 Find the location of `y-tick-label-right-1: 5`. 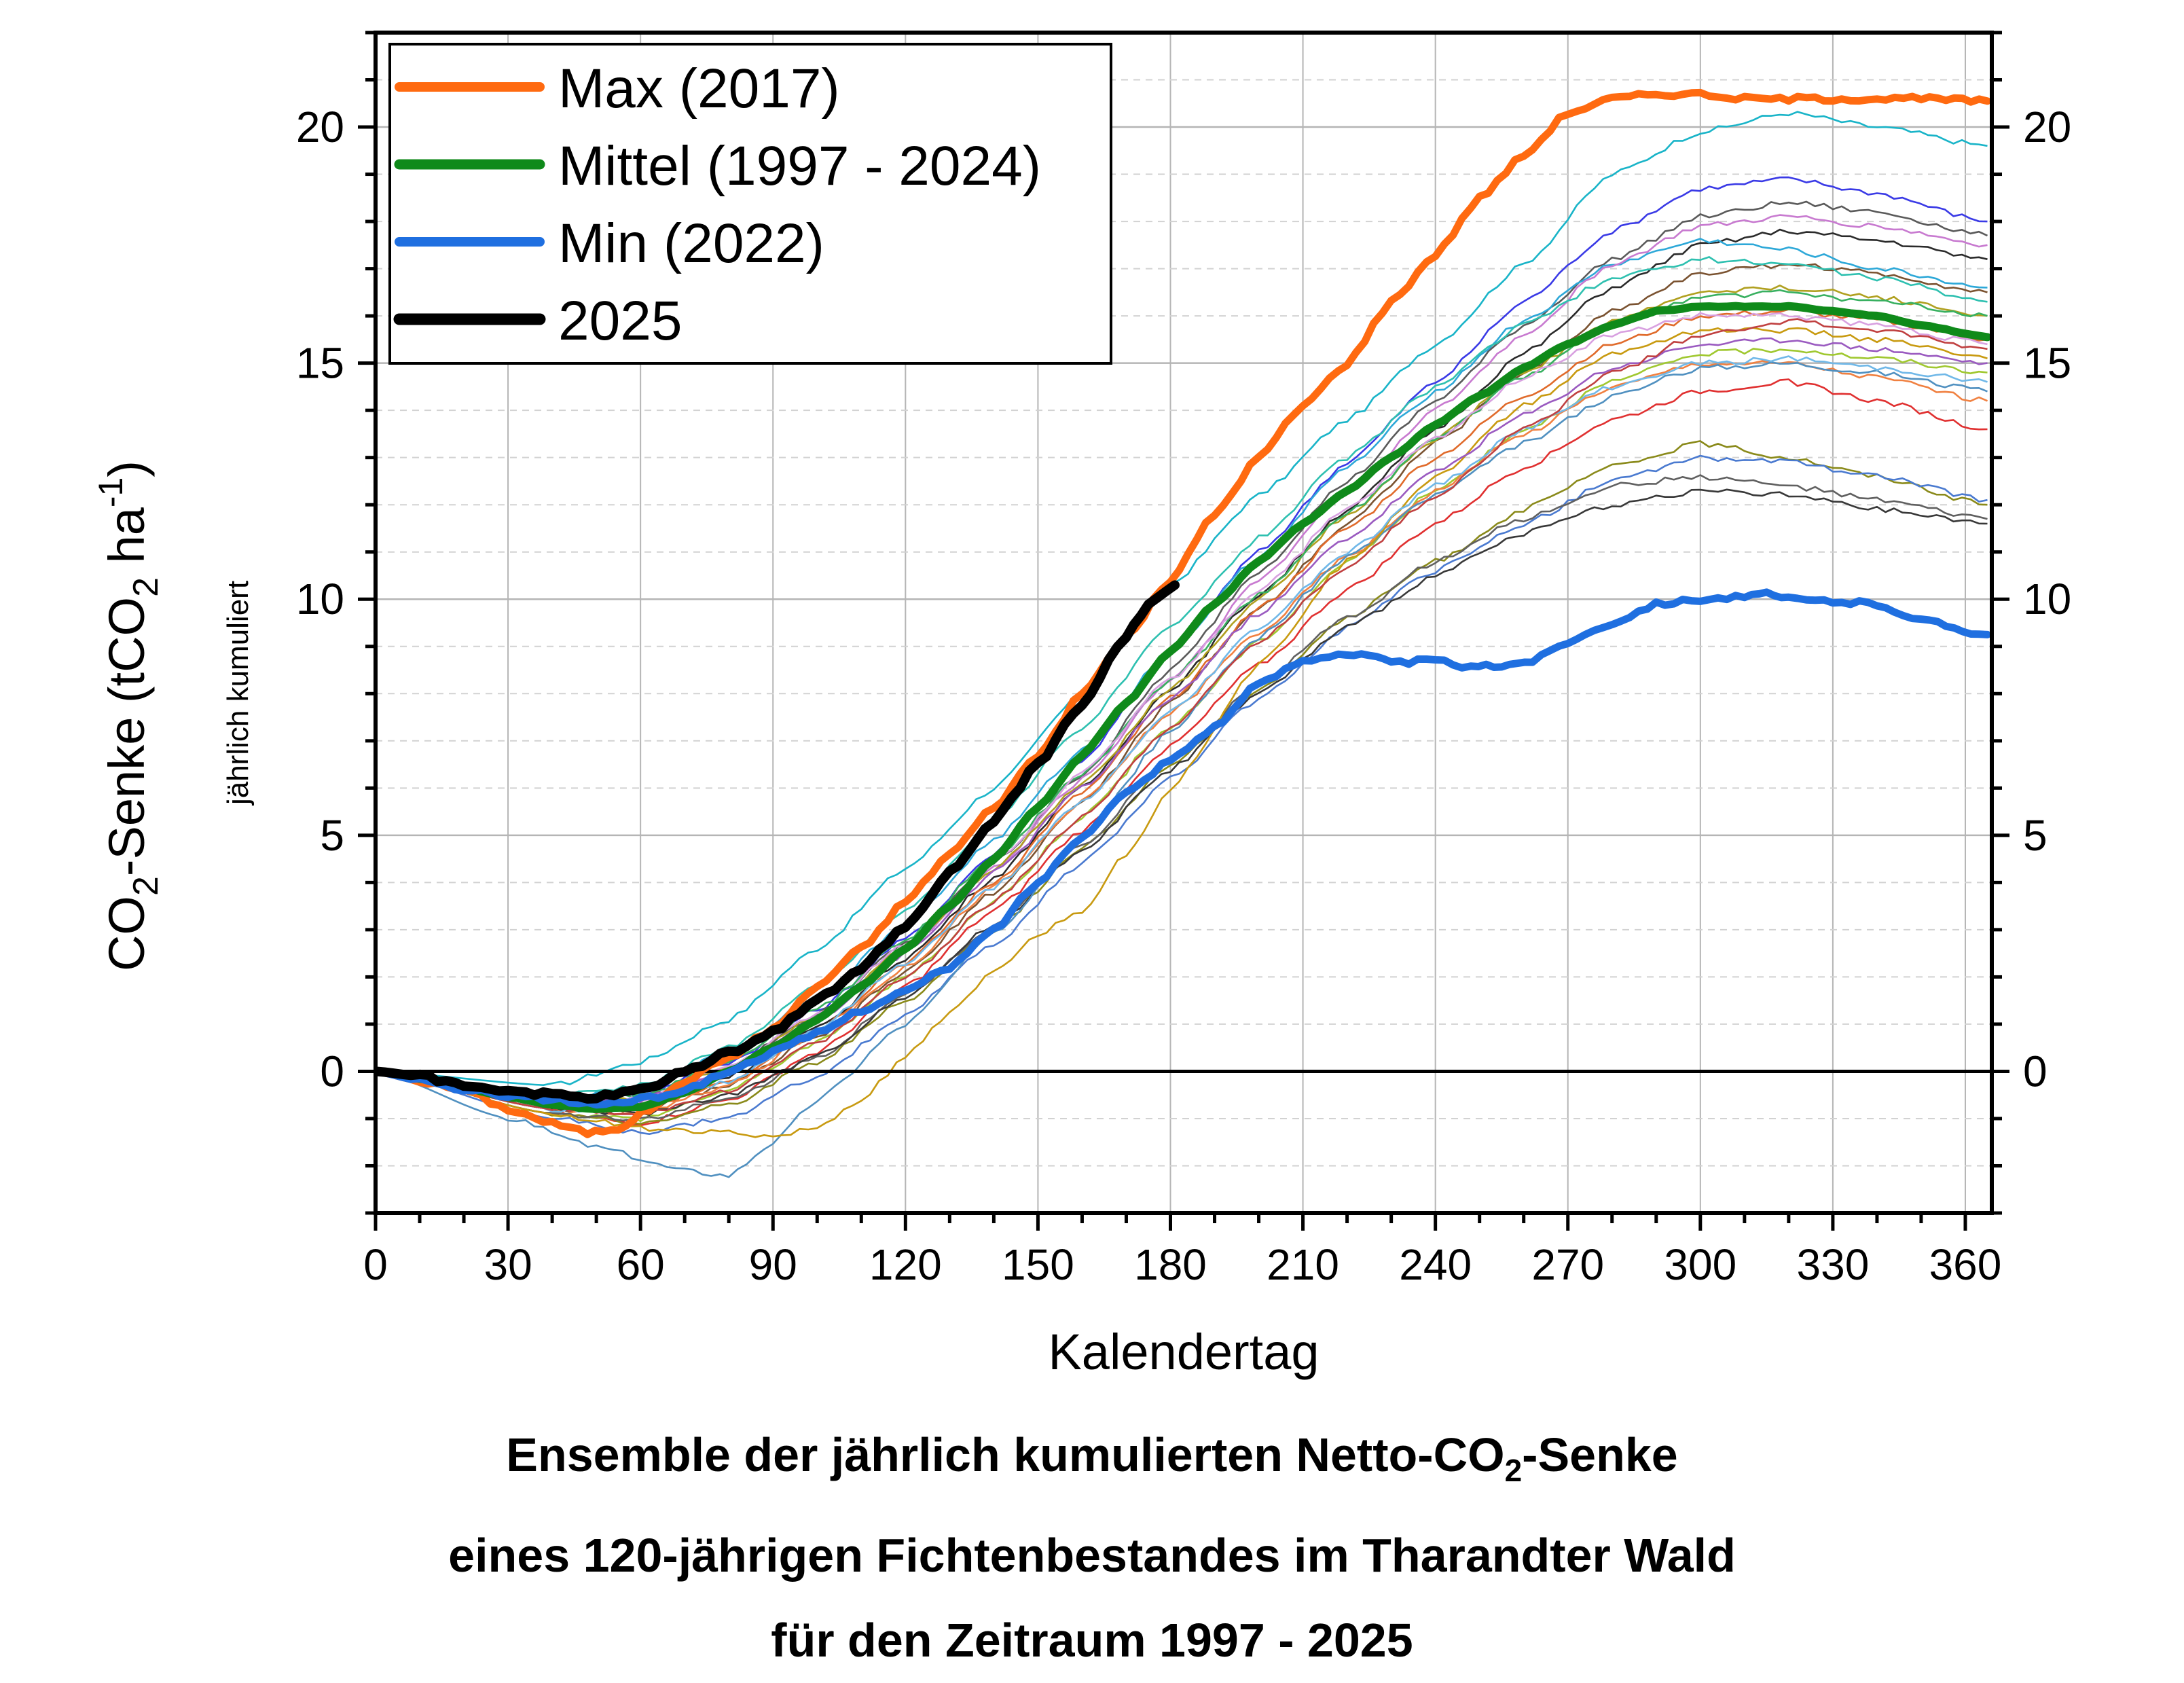

y-tick-label-right-1: 5 is located at coordinates (2035, 835).